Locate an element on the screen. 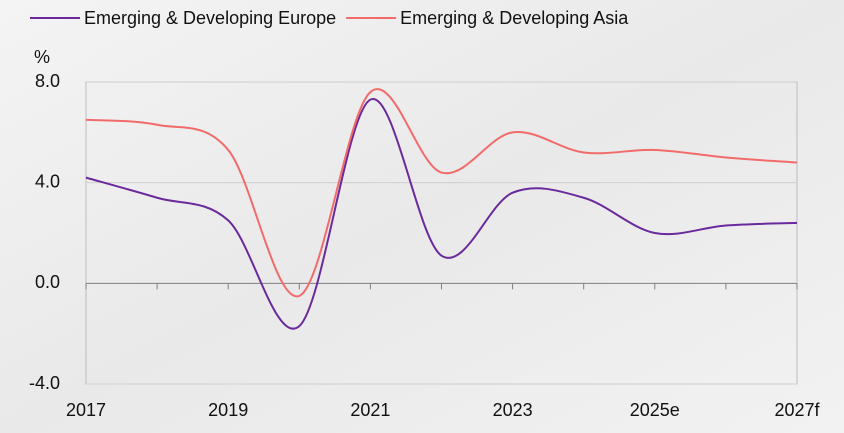 The image size is (844, 433). y-tick-label: 4.0 is located at coordinates (47, 181).